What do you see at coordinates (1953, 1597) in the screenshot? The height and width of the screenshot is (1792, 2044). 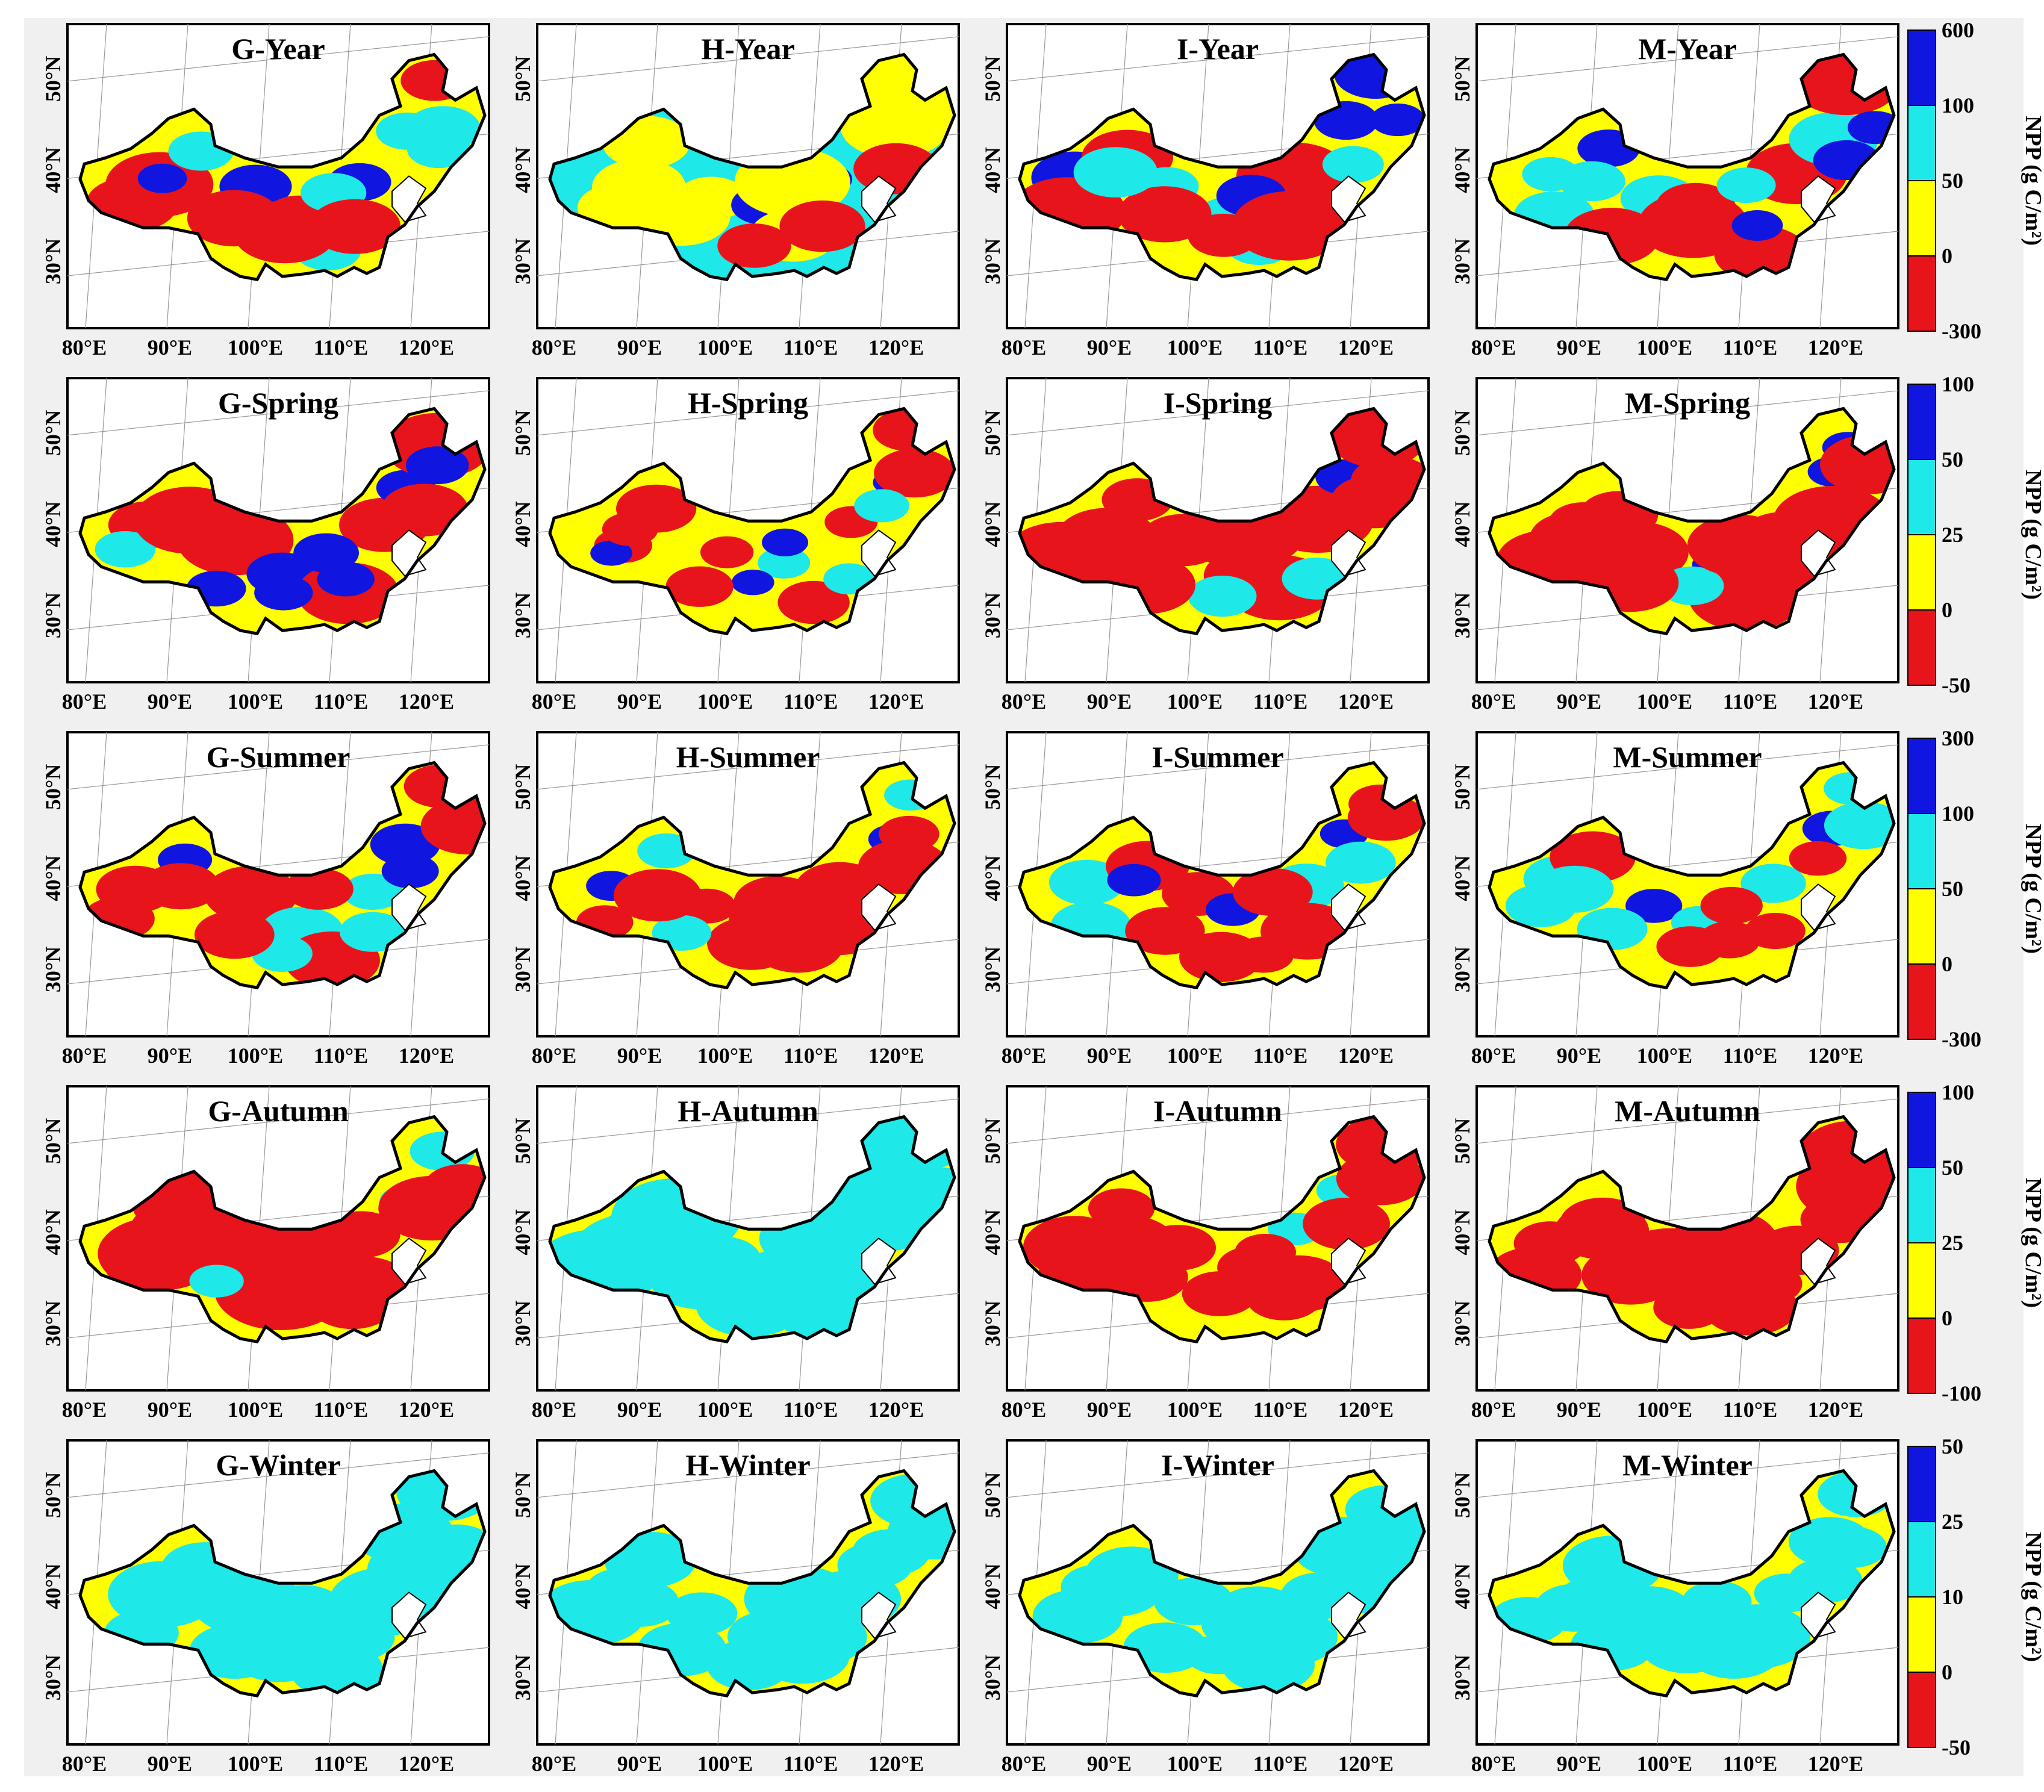 I see `colorbar-tick: 10` at bounding box center [1953, 1597].